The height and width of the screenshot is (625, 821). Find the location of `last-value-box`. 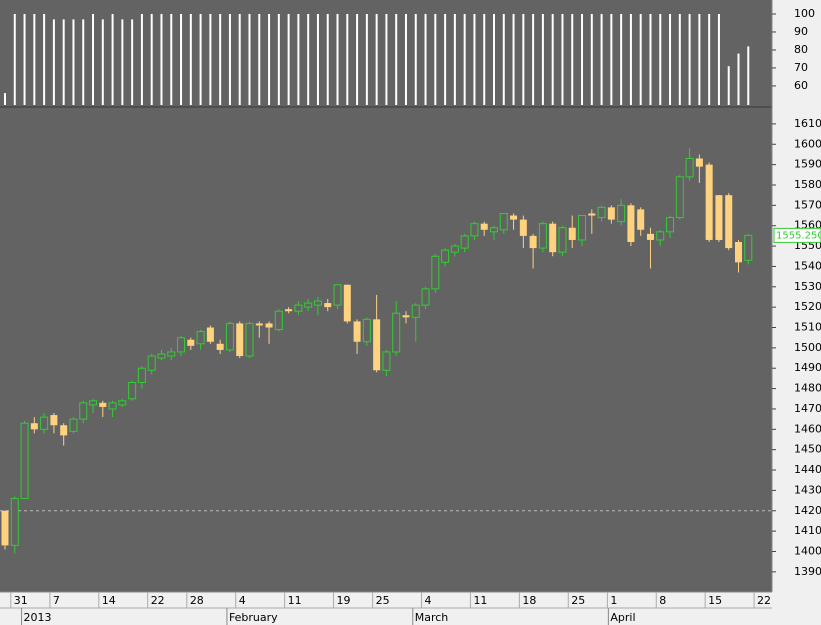

last-value-box is located at coordinates (797, 235).